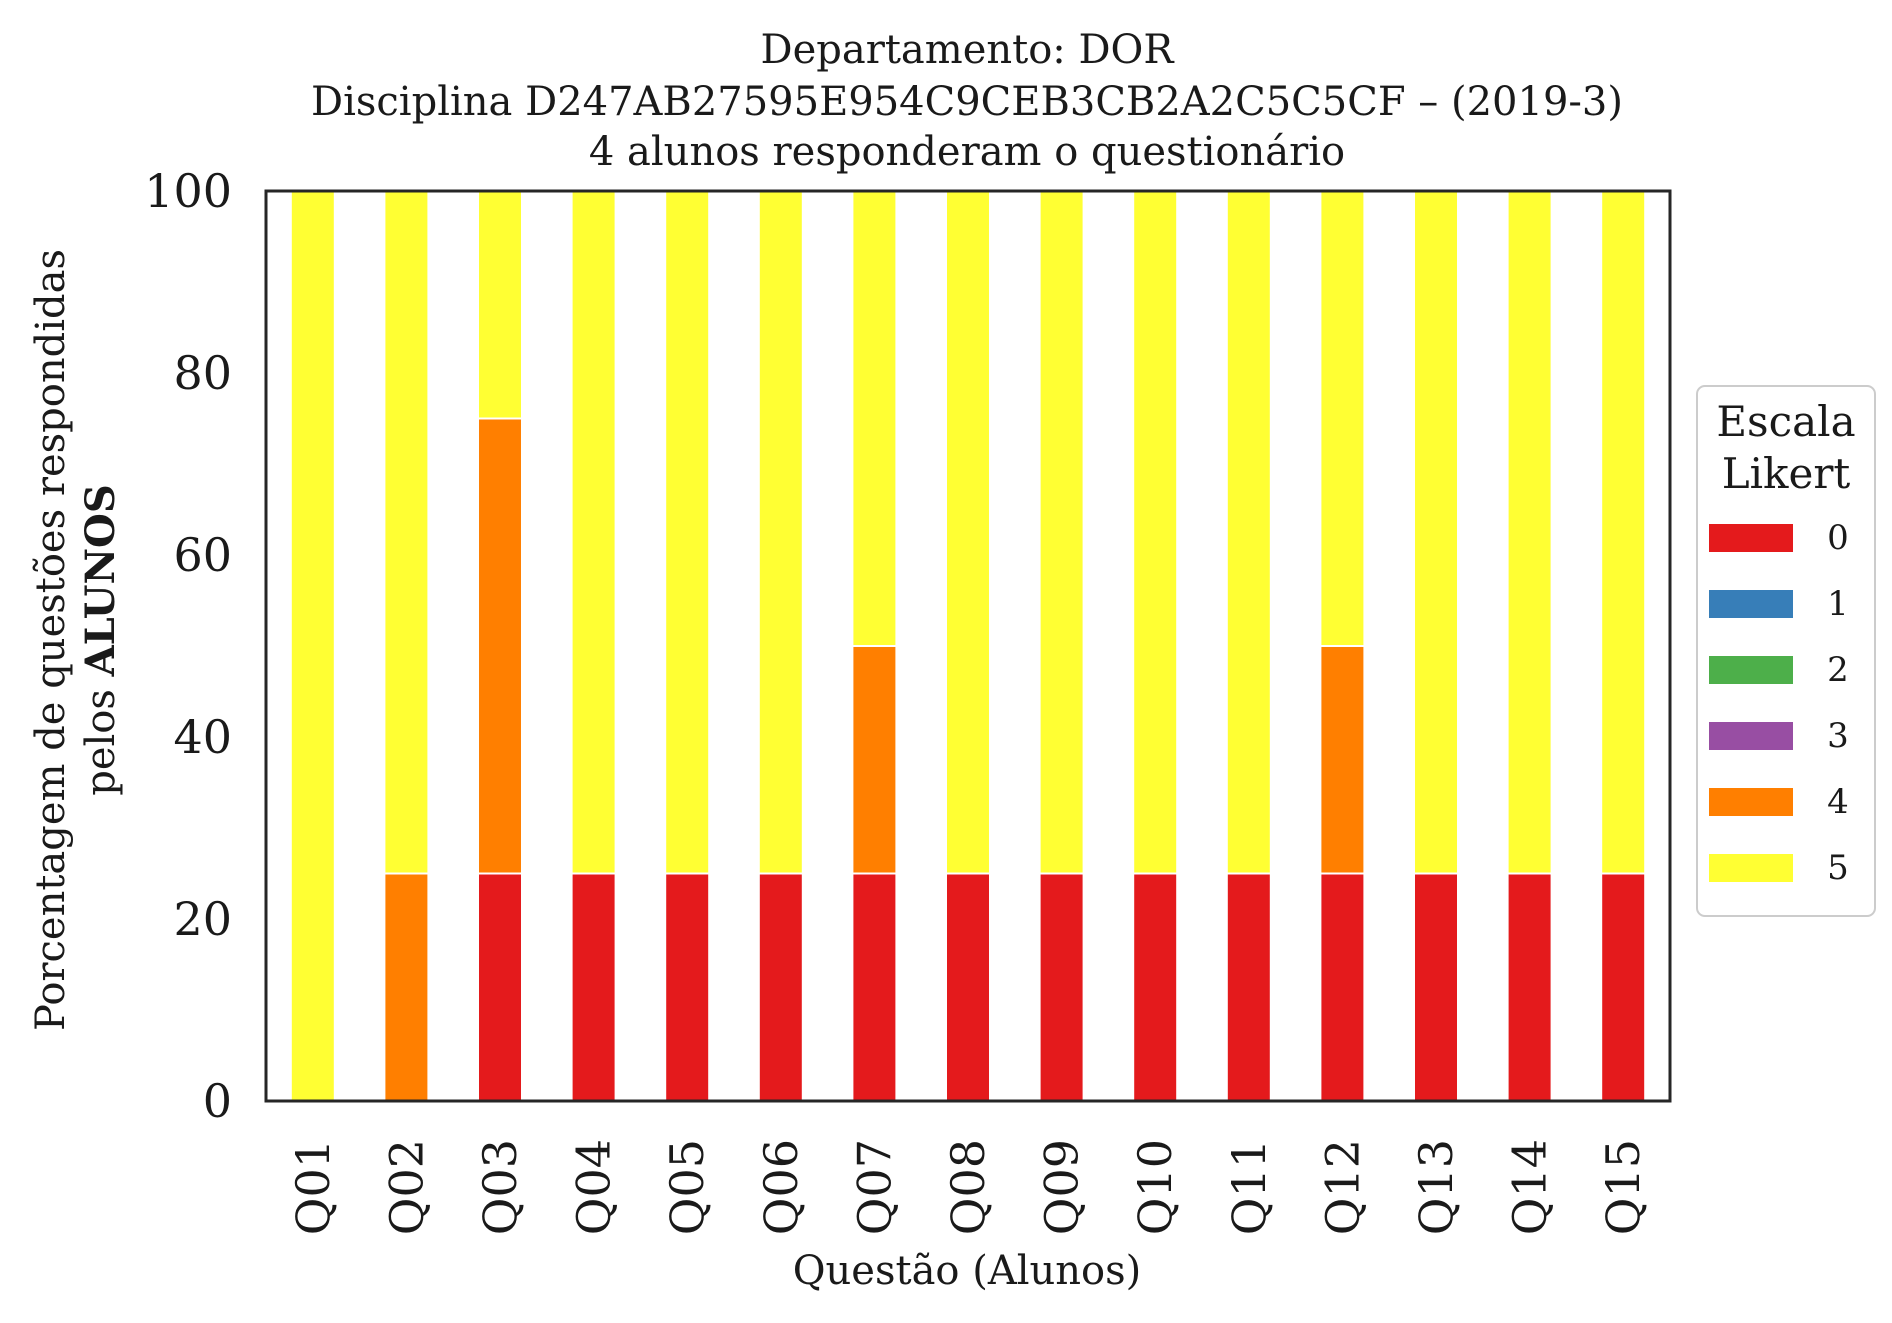 The height and width of the screenshot is (1323, 1892). Describe the element at coordinates (1838, 670) in the screenshot. I see `legend-label-2: 2` at that location.